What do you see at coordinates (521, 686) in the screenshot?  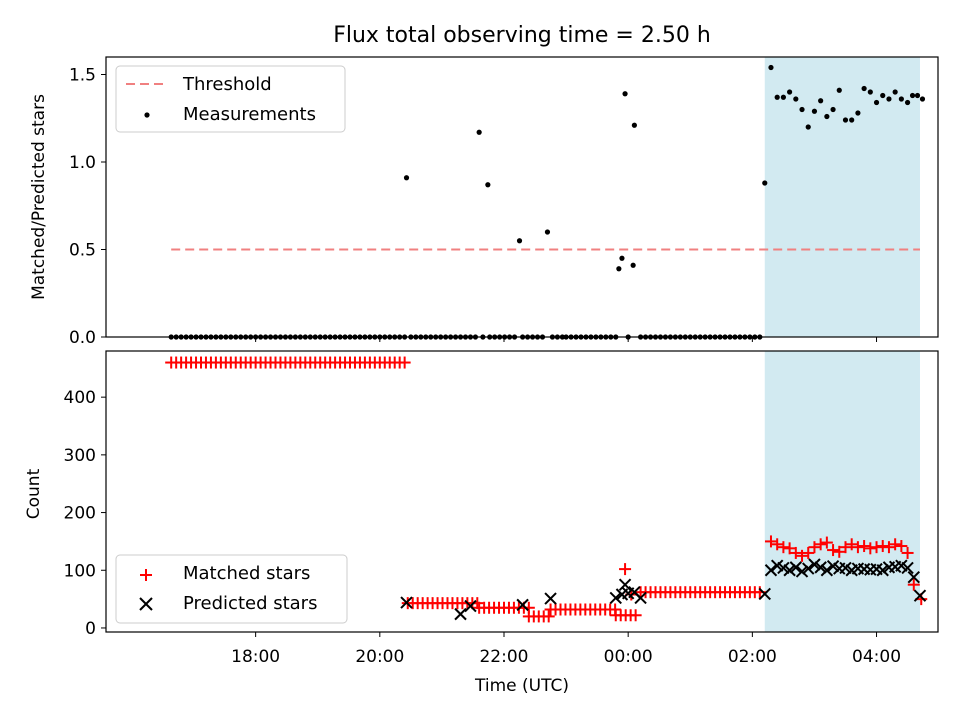 I see `x-axis-label: Time (UTC)` at bounding box center [521, 686].